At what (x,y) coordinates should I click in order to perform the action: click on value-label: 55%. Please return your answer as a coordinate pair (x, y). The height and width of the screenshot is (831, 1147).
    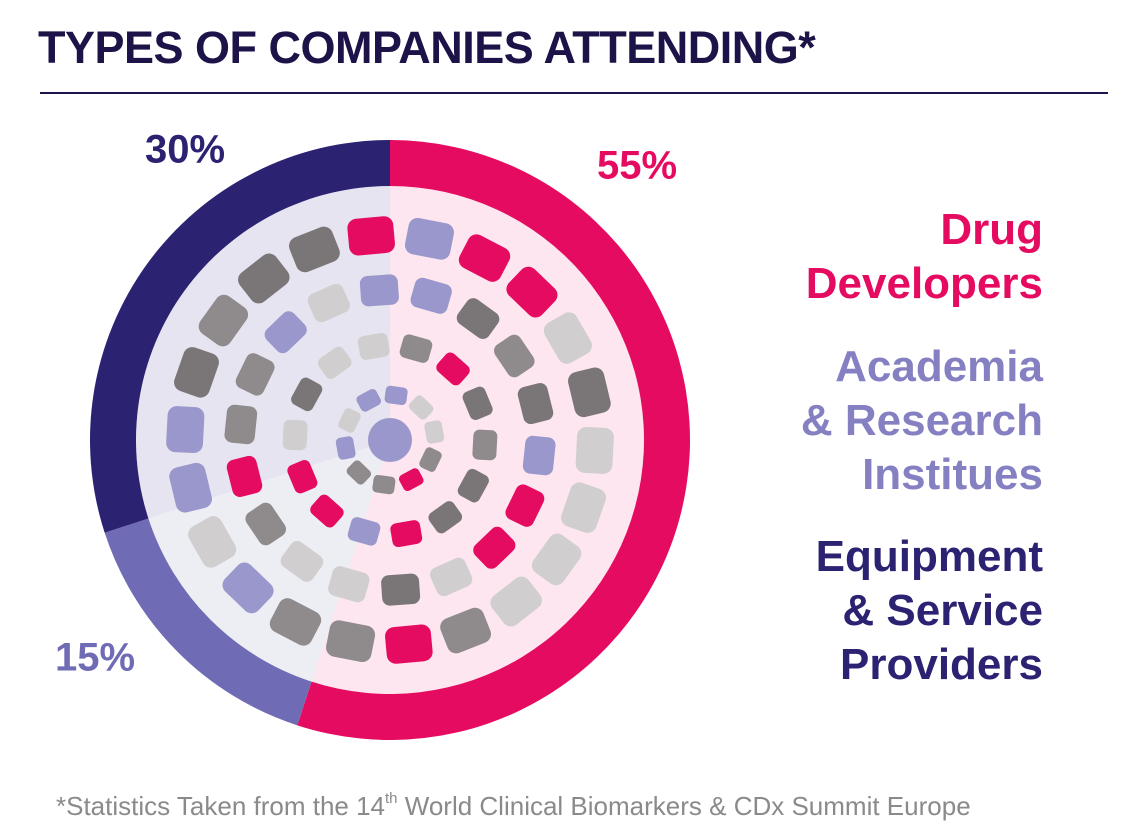
    Looking at the image, I should click on (637, 166).